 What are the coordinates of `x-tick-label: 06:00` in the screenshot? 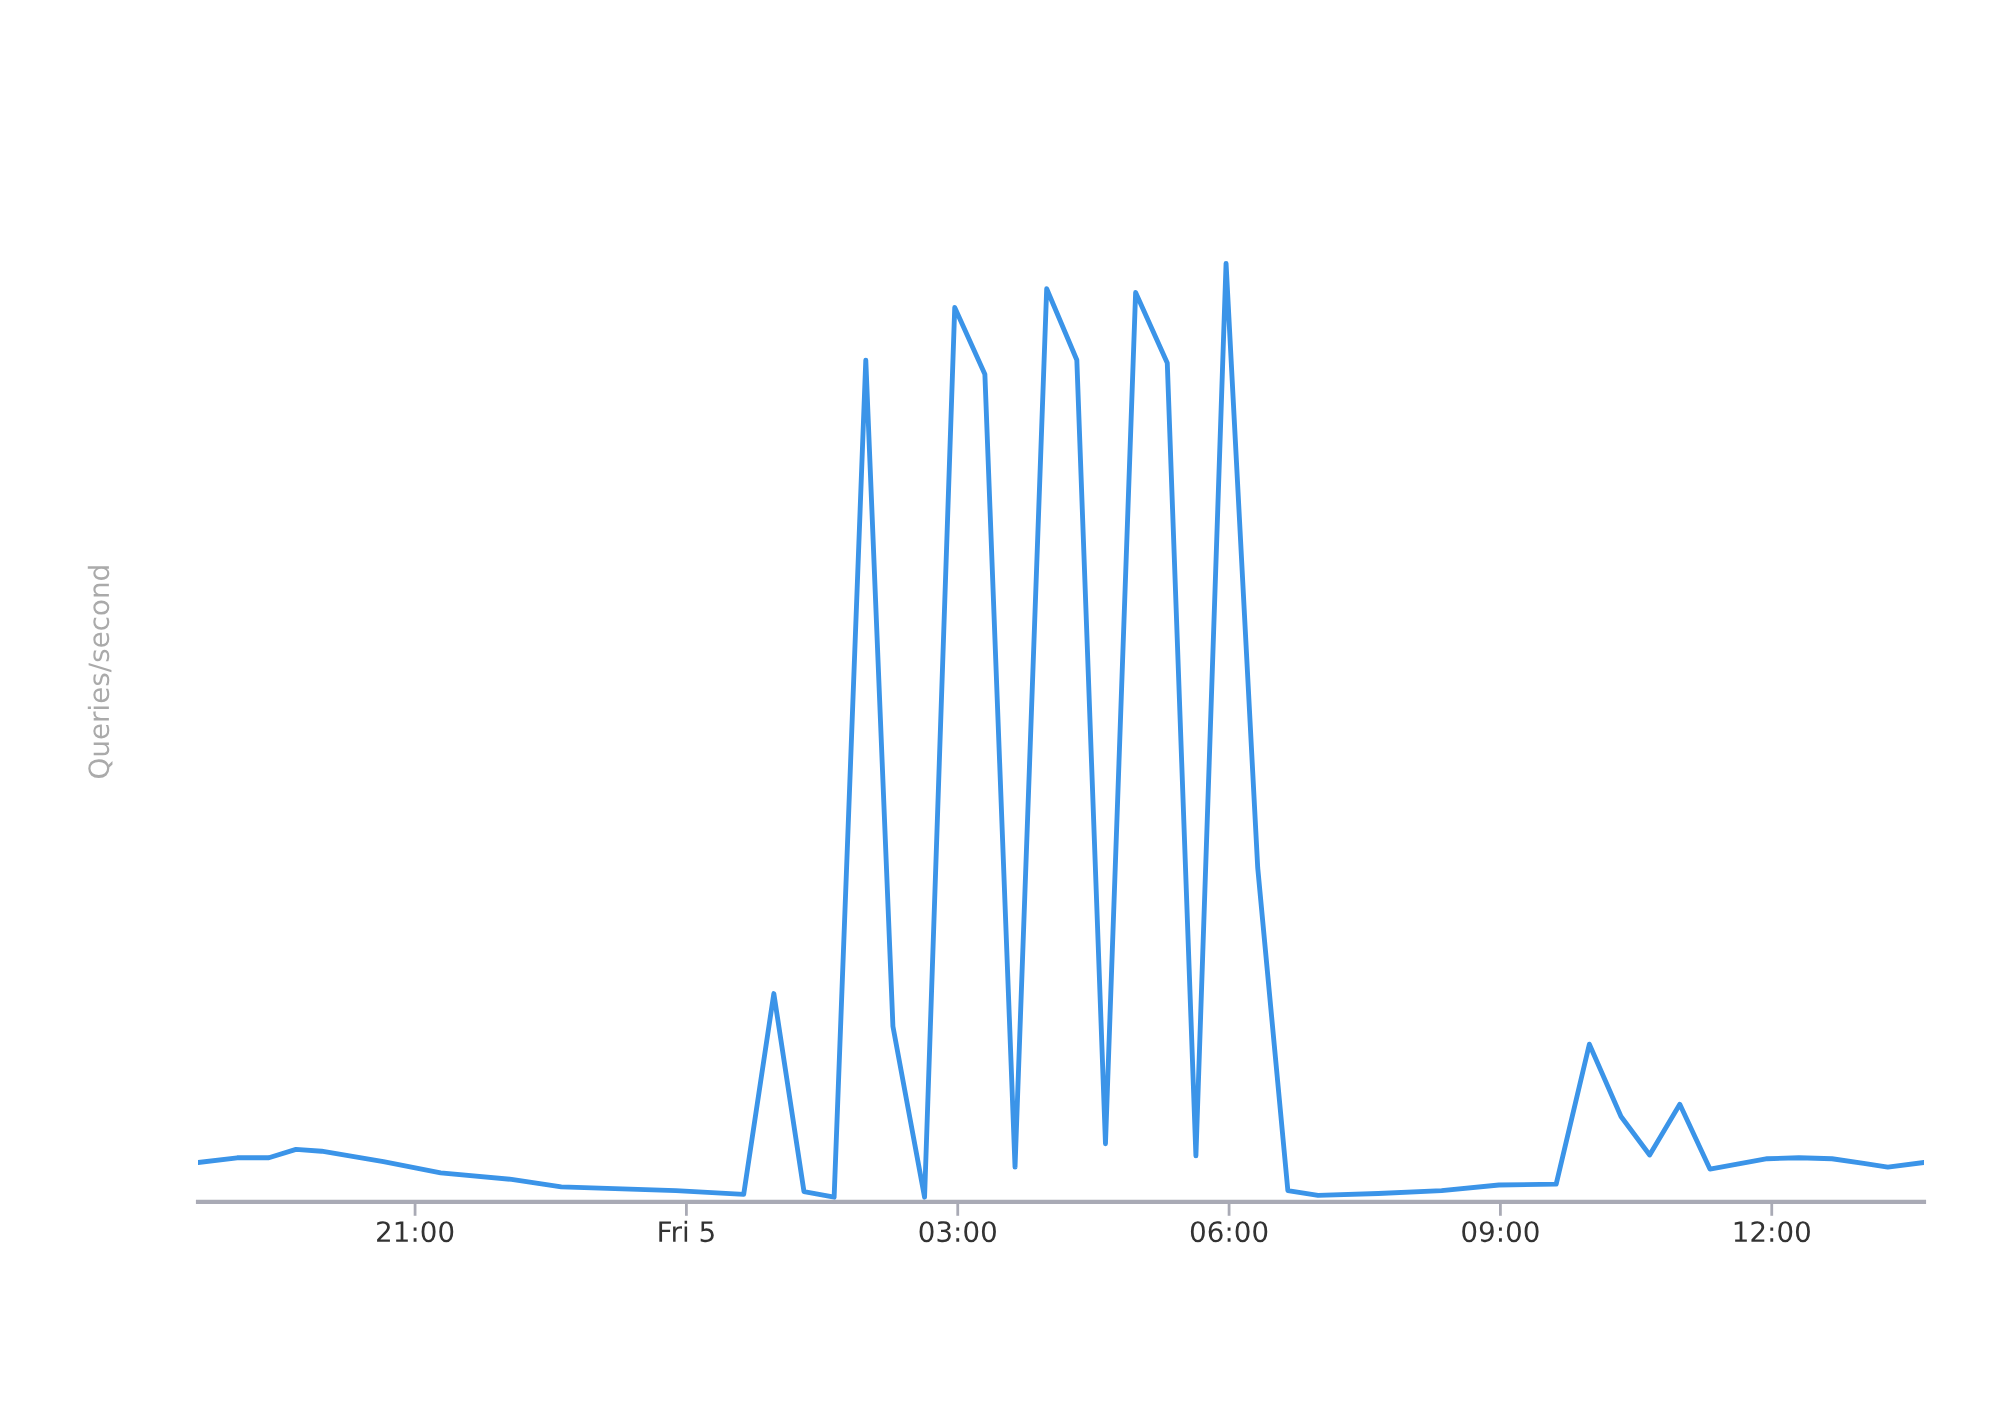 It's located at (1229, 1232).